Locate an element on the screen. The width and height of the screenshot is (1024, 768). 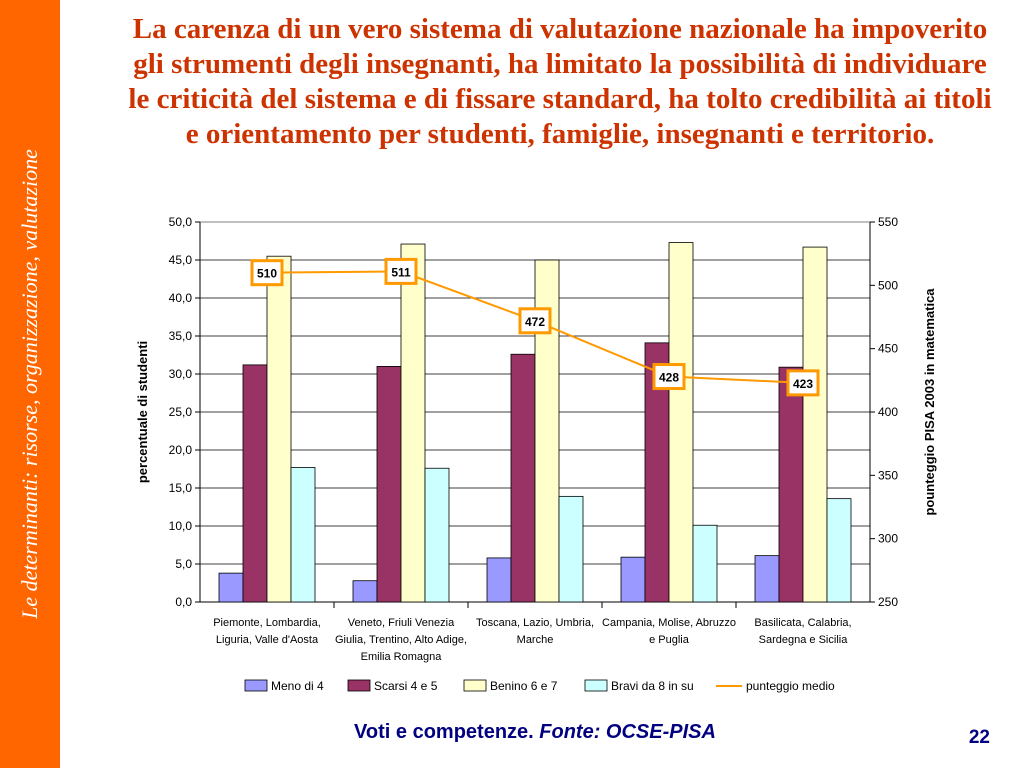
y2-tick-label: 300 is located at coordinates (888, 539).